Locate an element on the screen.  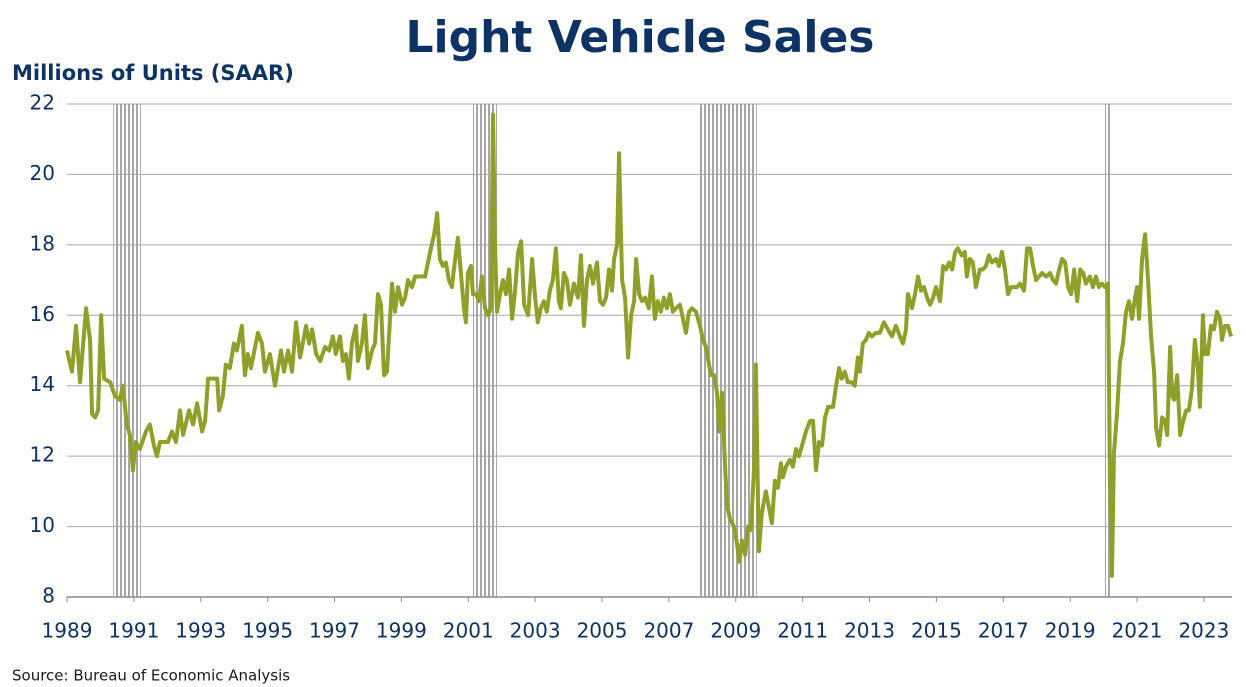
y-axis-label: Millions of Units (SAAR) is located at coordinates (153, 73).